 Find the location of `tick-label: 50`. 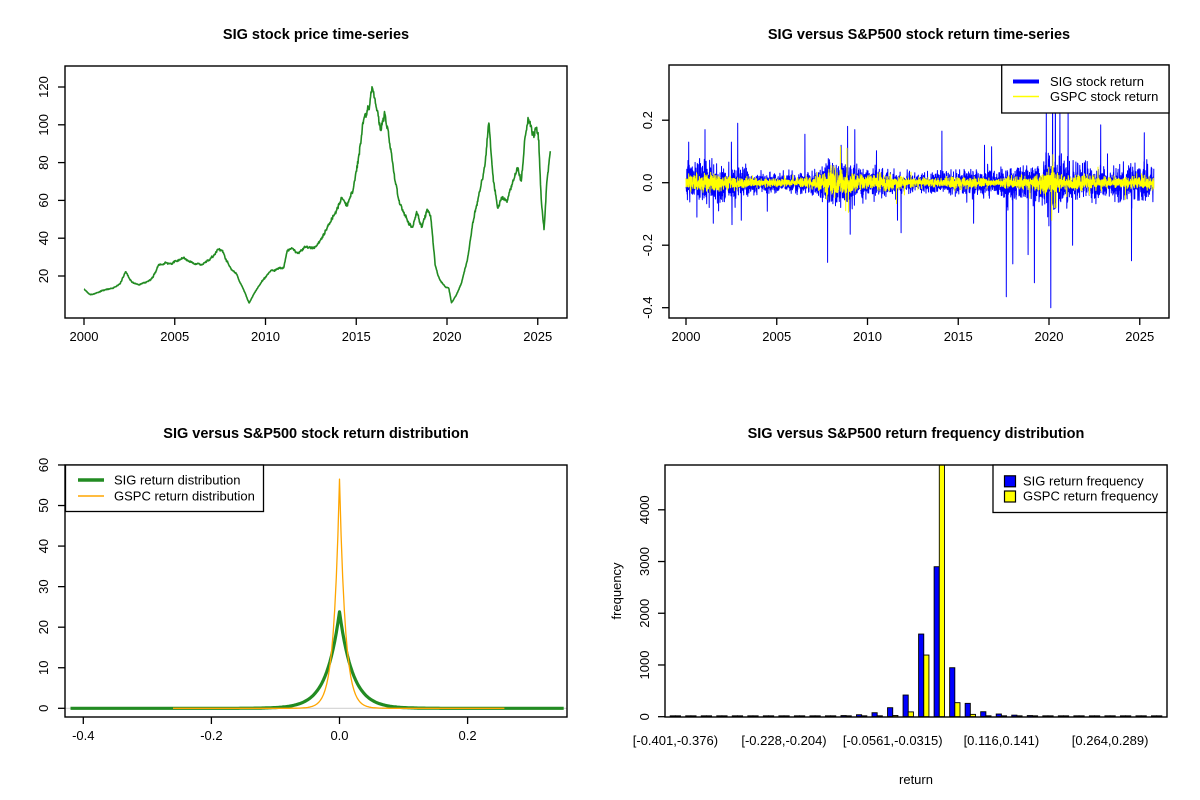

tick-label: 50 is located at coordinates (43, 505).